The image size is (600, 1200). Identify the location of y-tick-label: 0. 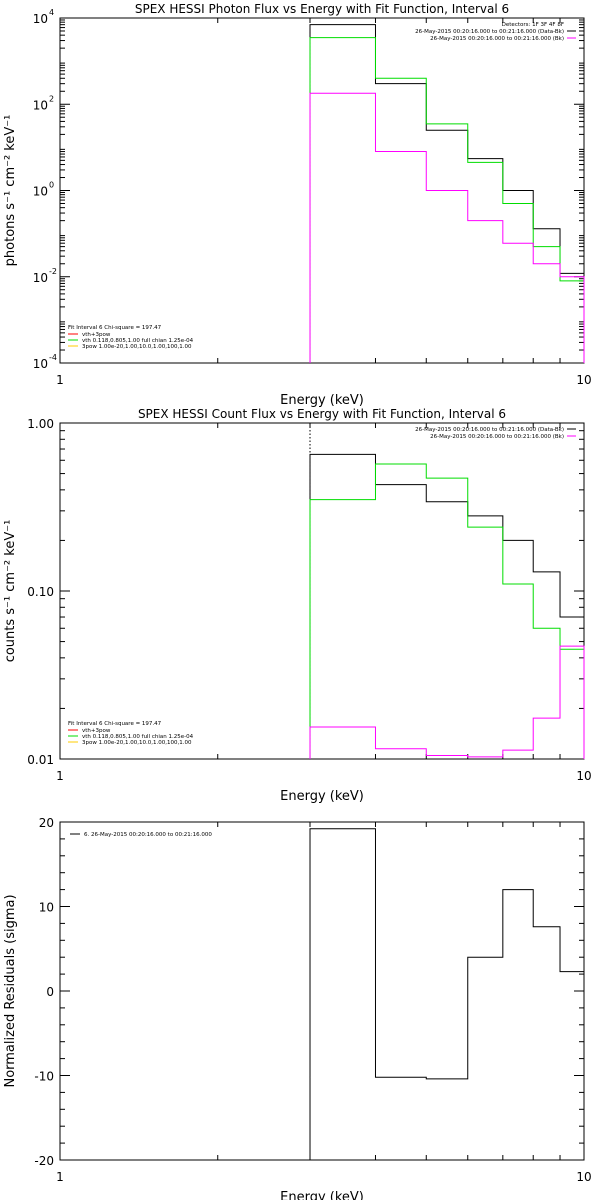
(50, 992).